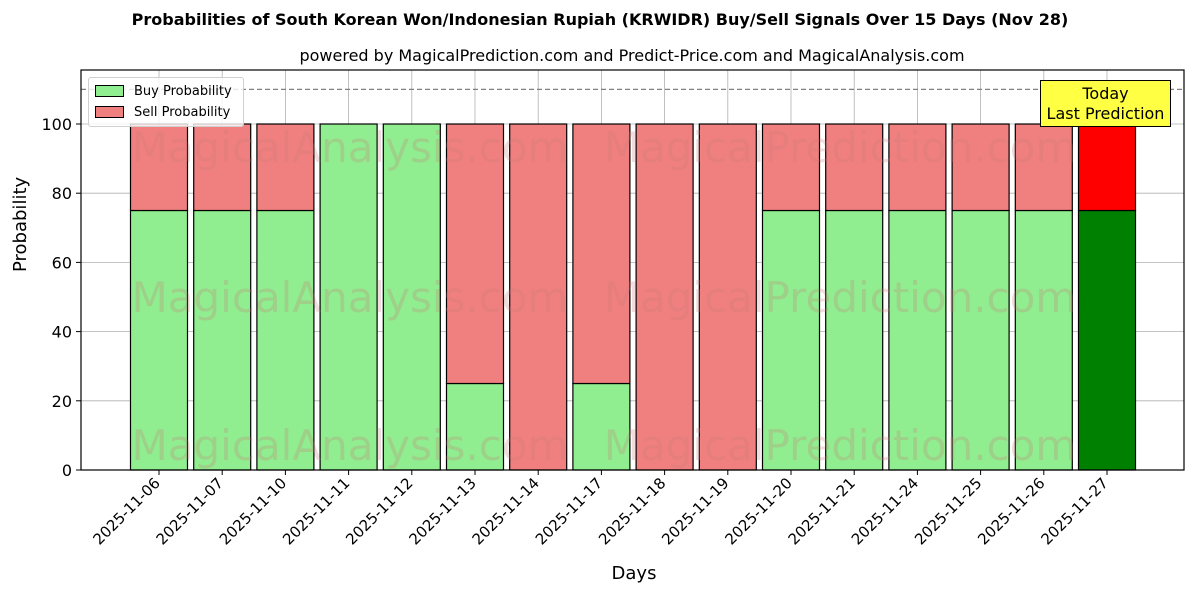 The height and width of the screenshot is (600, 1200). Describe the element at coordinates (182, 112) in the screenshot. I see `legend-label-sell: Sell Probability` at that location.